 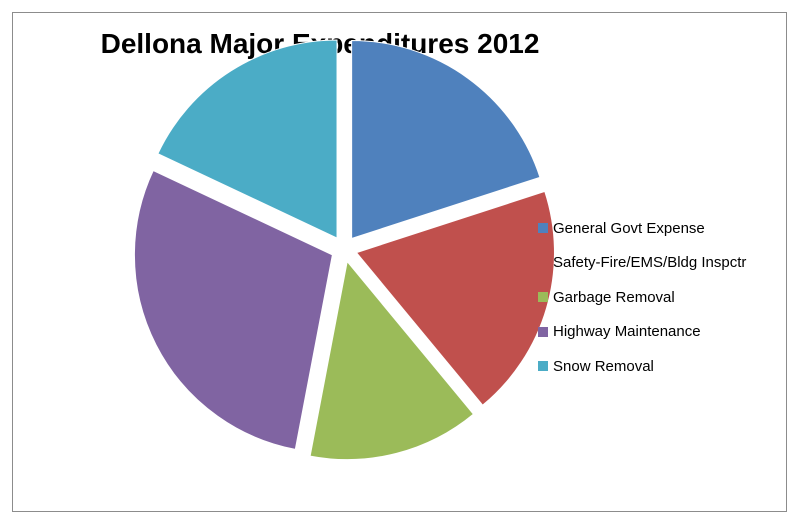 I want to click on legend-item: Garbage Removal, so click(x=642, y=297).